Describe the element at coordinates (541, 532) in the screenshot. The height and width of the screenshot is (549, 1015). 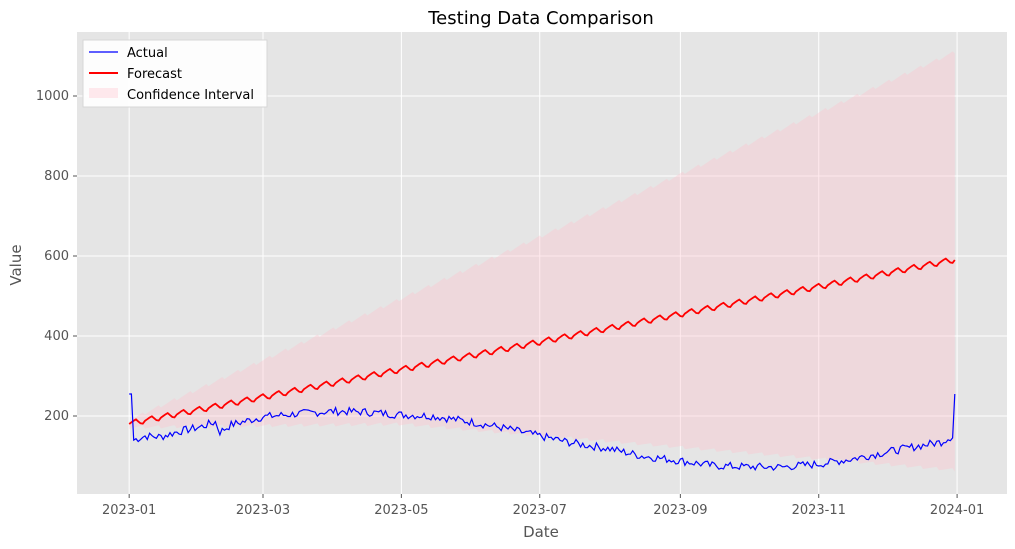
I see `x-axis-label: Date` at that location.